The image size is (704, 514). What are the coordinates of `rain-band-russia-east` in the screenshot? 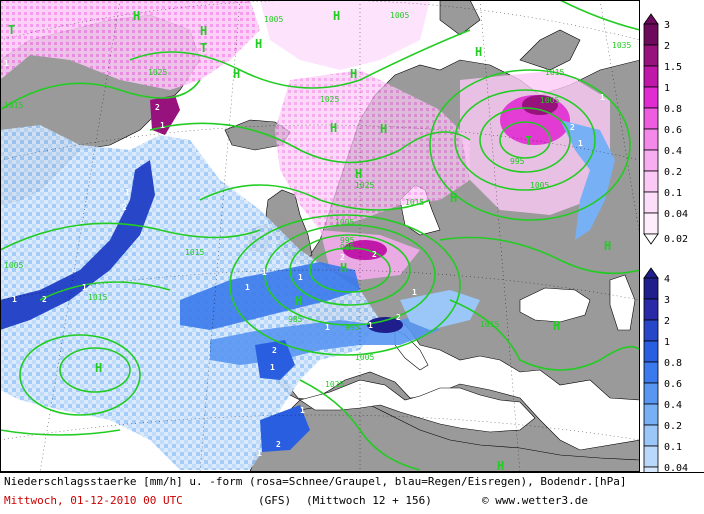 It's located at (587, 180).